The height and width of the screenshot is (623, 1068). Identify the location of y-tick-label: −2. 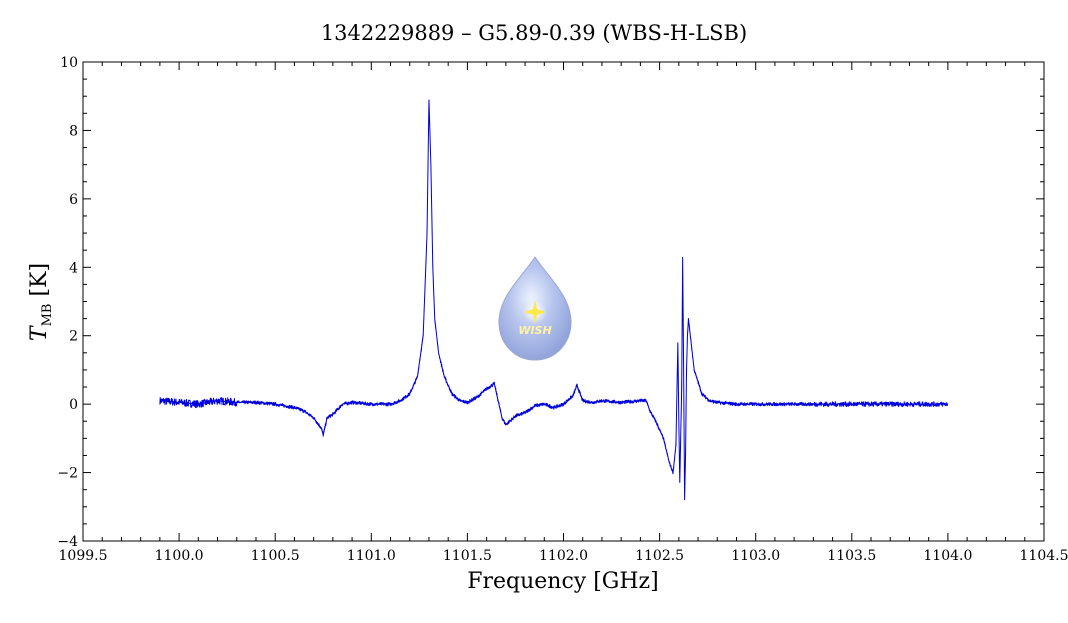
(67, 474).